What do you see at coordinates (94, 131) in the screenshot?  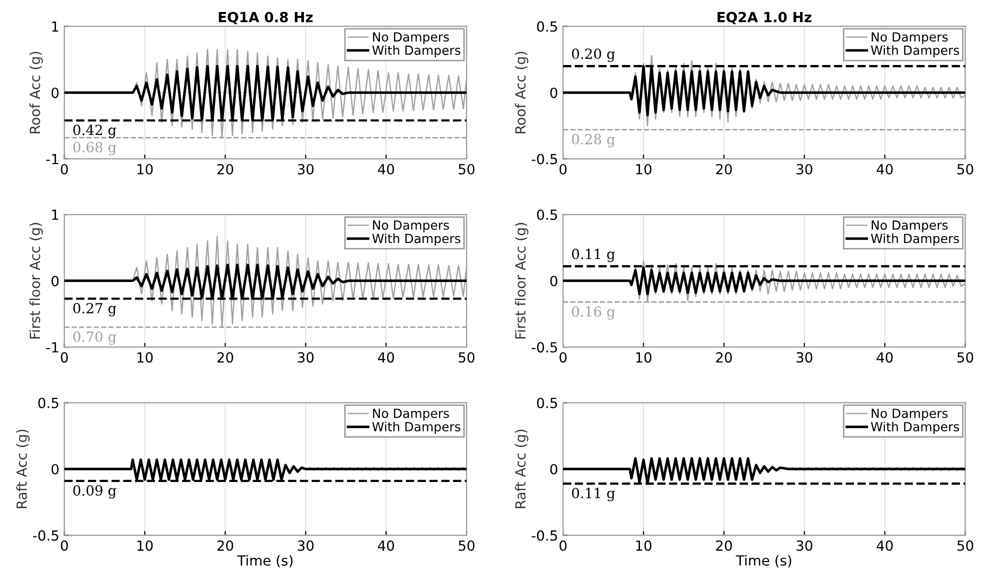 I see `ref-line-label: 0.42 g` at bounding box center [94, 131].